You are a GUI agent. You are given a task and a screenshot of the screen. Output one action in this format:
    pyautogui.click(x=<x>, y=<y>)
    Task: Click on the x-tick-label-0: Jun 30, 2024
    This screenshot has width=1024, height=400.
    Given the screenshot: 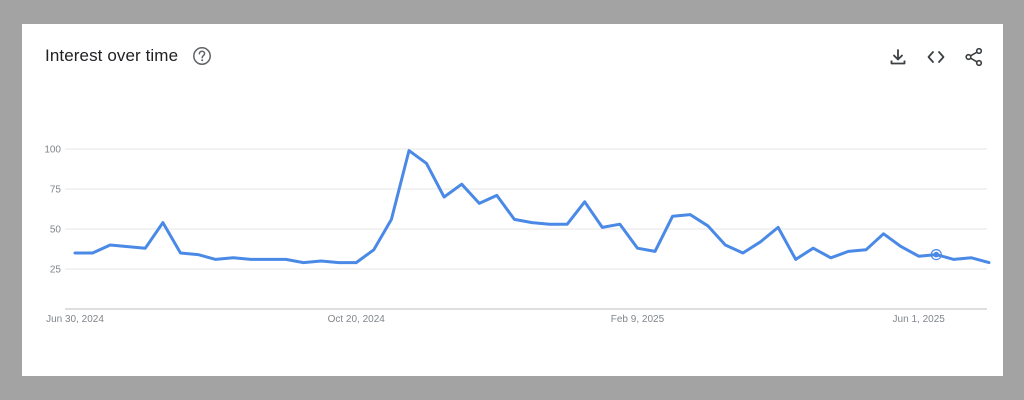 What is the action you would take?
    pyautogui.click(x=75, y=319)
    